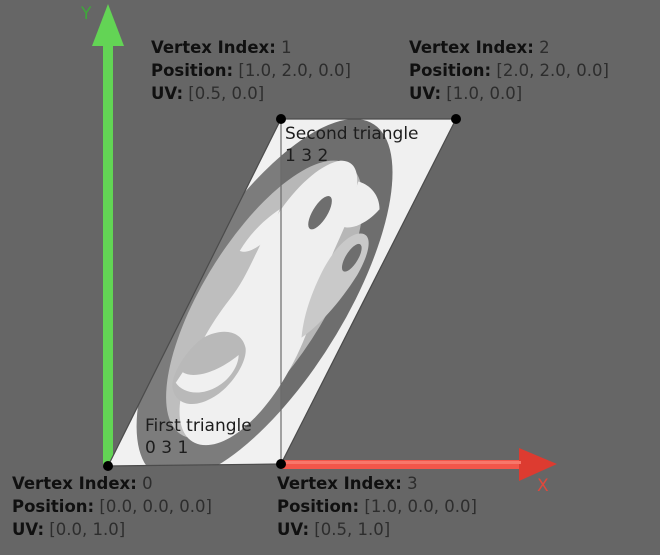 This screenshot has height=555, width=660. What do you see at coordinates (290, 529) in the screenshot?
I see `vertex-3-uv-key: UV` at bounding box center [290, 529].